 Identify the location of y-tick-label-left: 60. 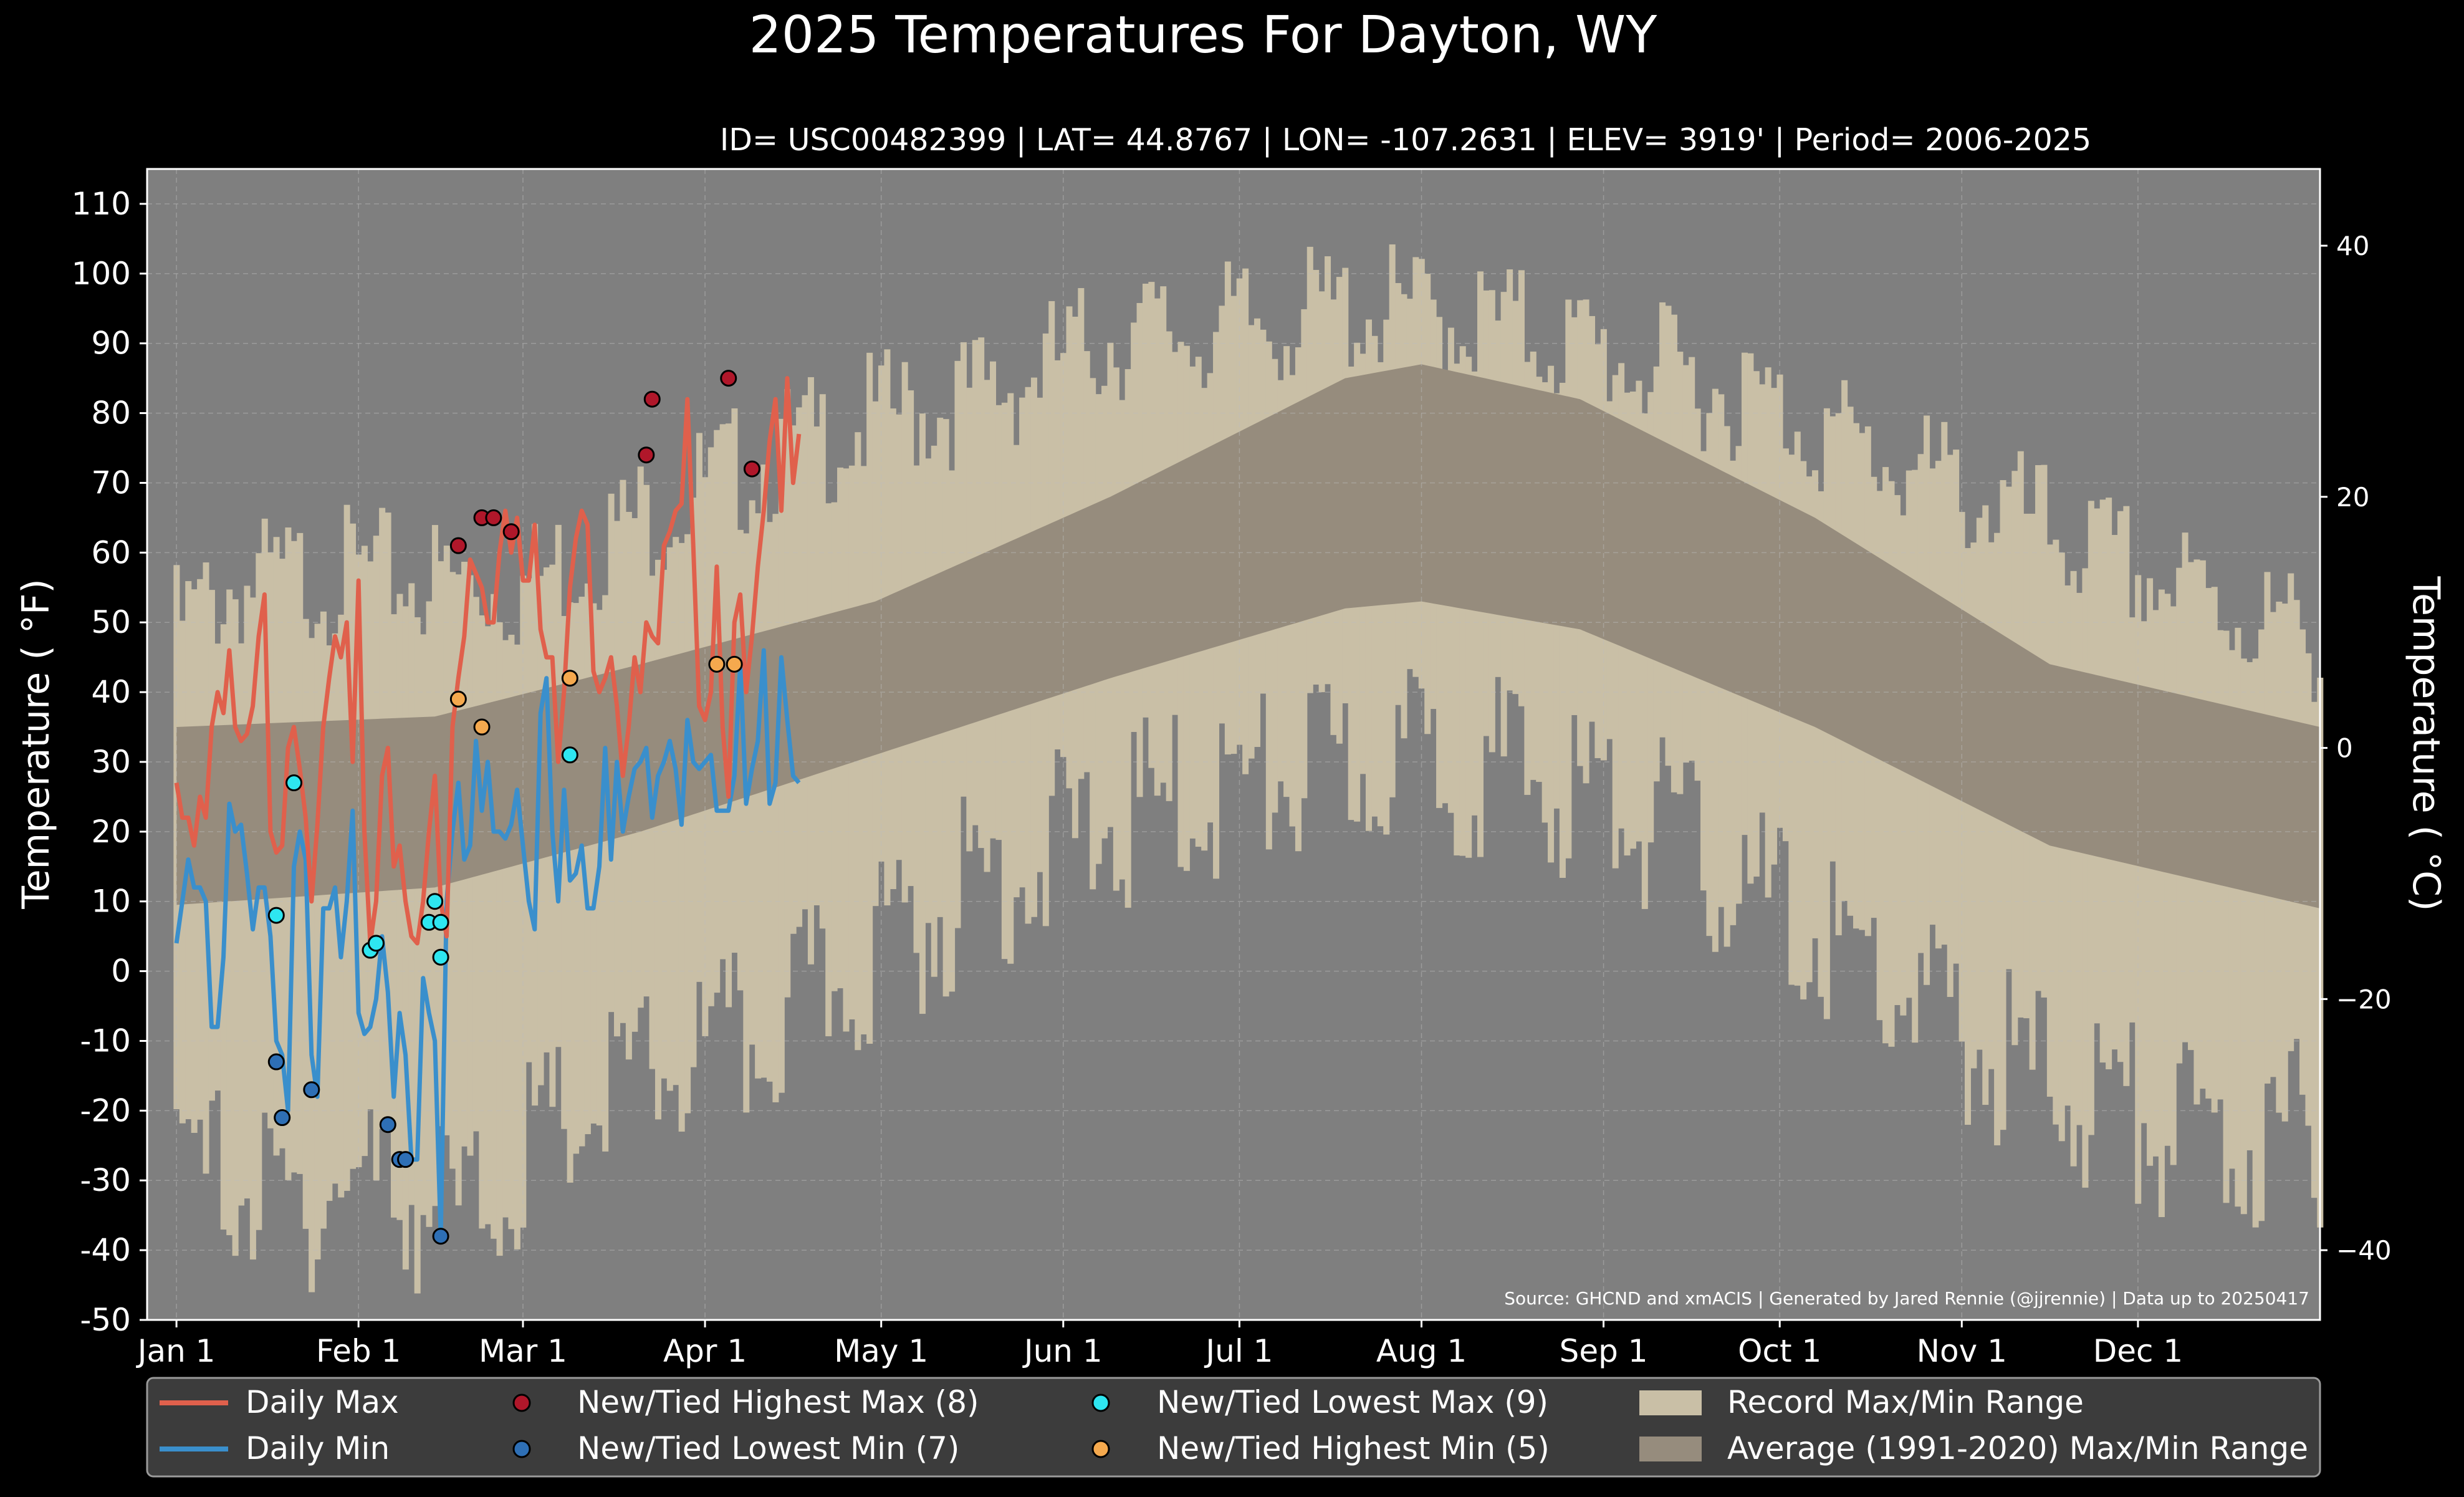
(111, 552).